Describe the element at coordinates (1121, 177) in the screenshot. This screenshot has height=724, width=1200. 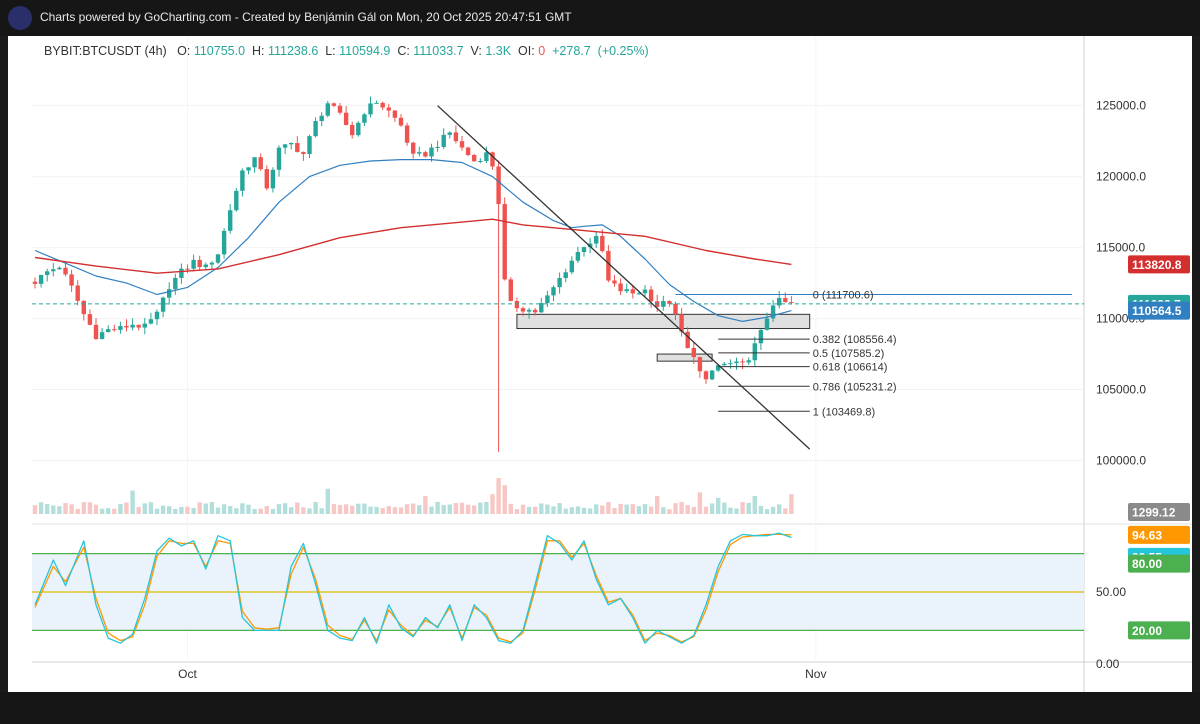
I see `price-tick-label: 120000.0` at that location.